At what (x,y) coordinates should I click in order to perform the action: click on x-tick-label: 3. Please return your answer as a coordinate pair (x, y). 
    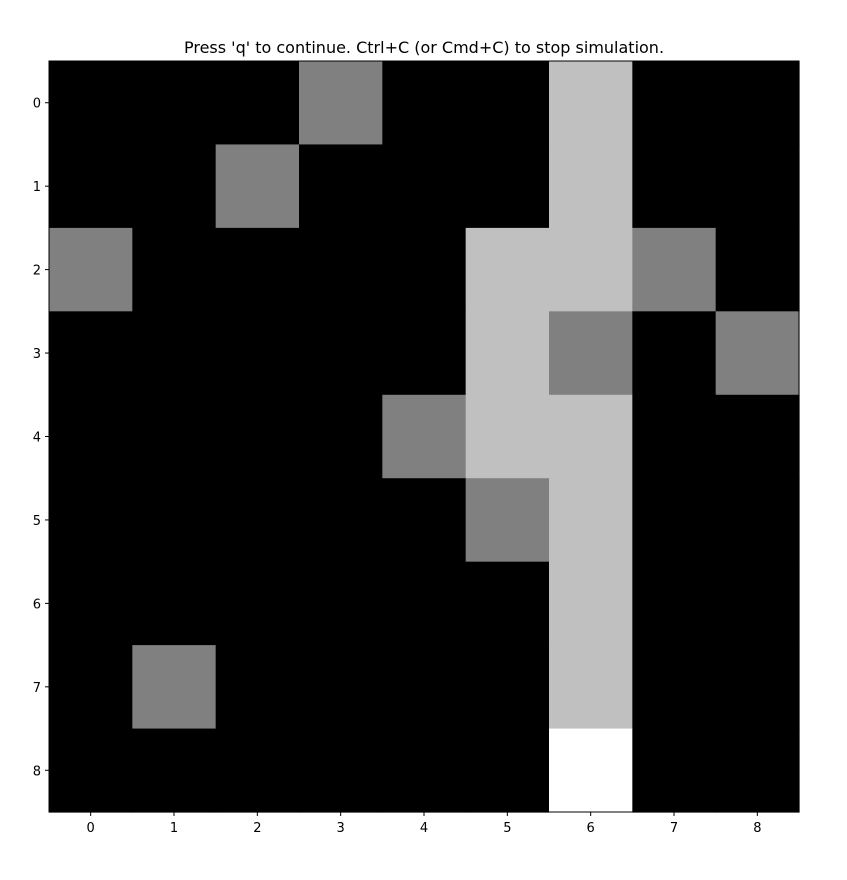
    Looking at the image, I should click on (341, 828).